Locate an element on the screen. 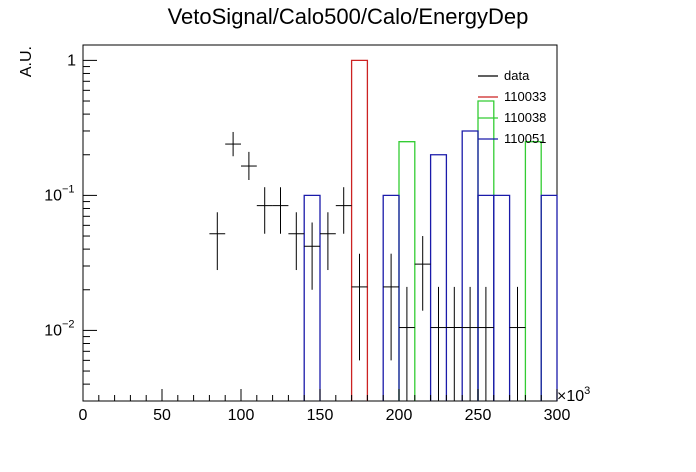 This screenshot has height=472, width=696. x-tick-label: 0 is located at coordinates (83, 415).